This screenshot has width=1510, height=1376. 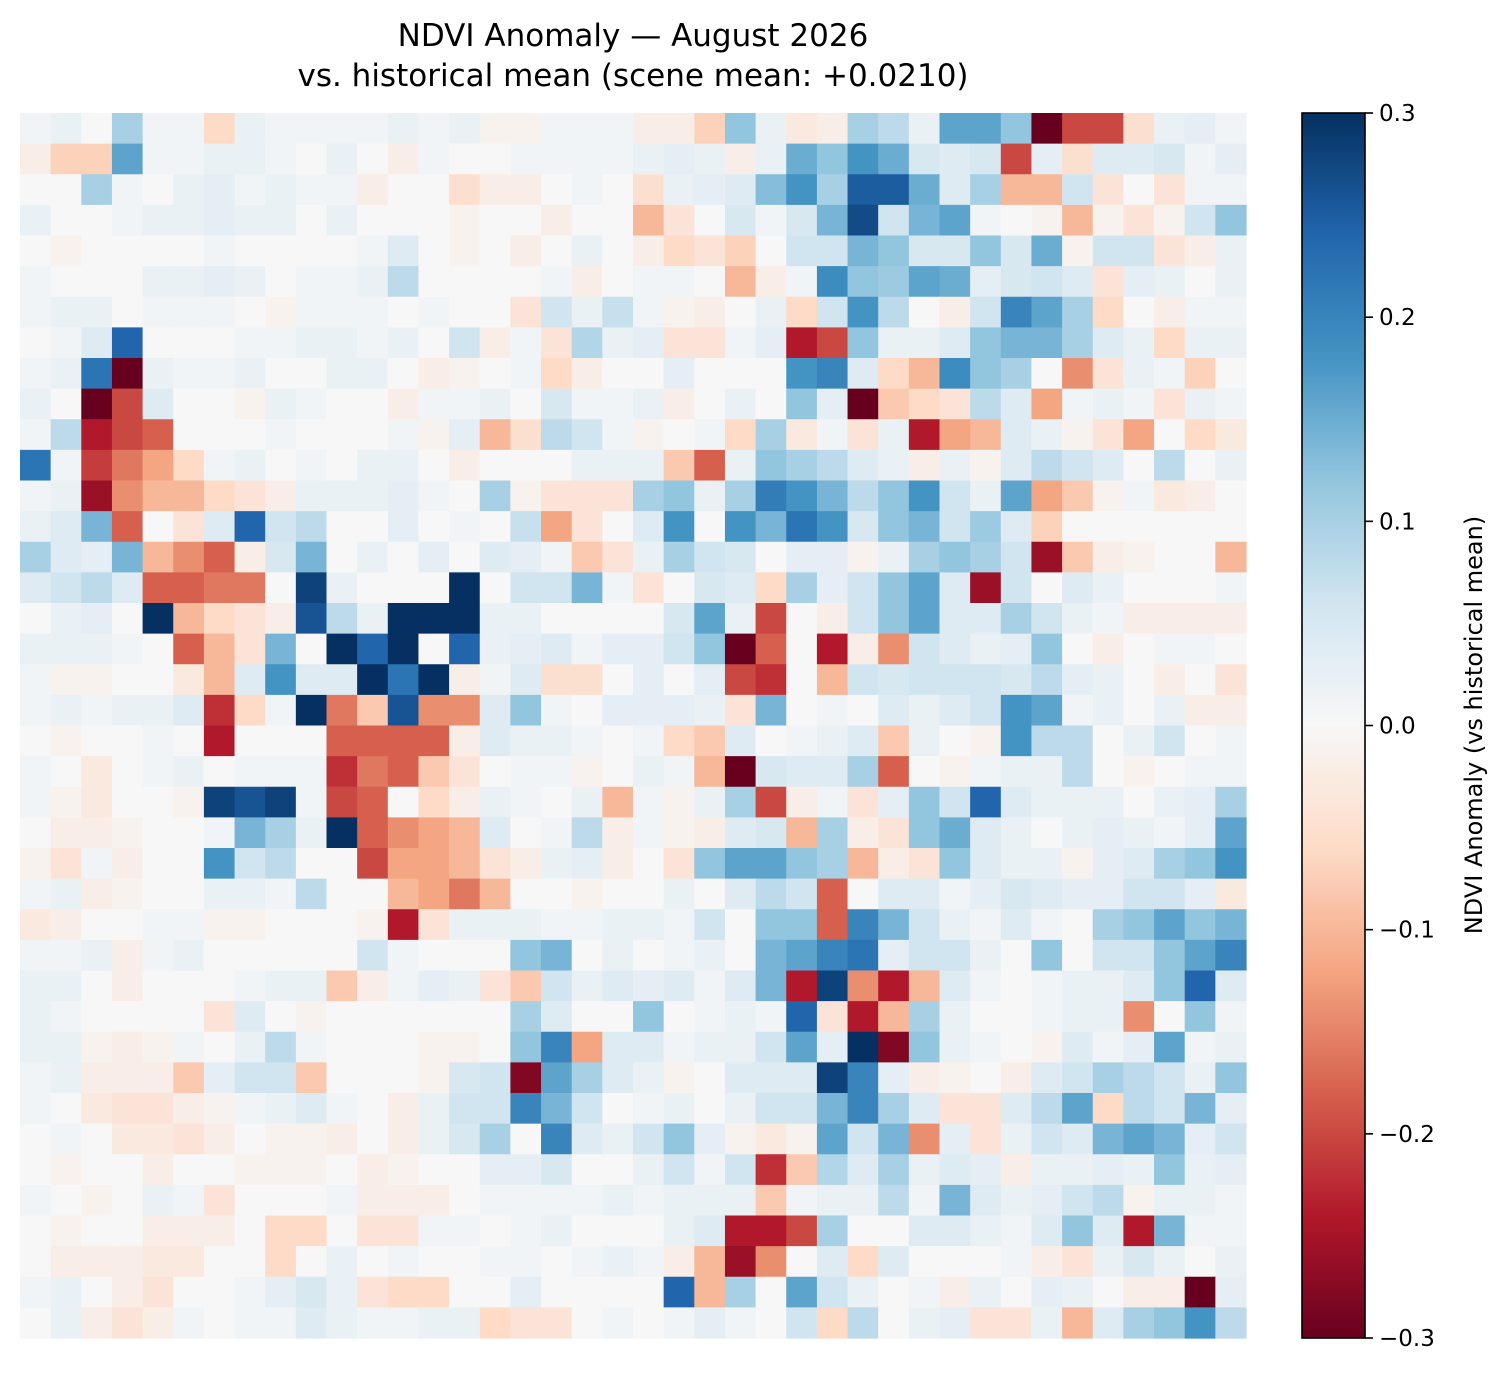 What do you see at coordinates (1474, 725) in the screenshot?
I see `colorbar-label: NDVI Anomaly (vs historical mean)` at bounding box center [1474, 725].